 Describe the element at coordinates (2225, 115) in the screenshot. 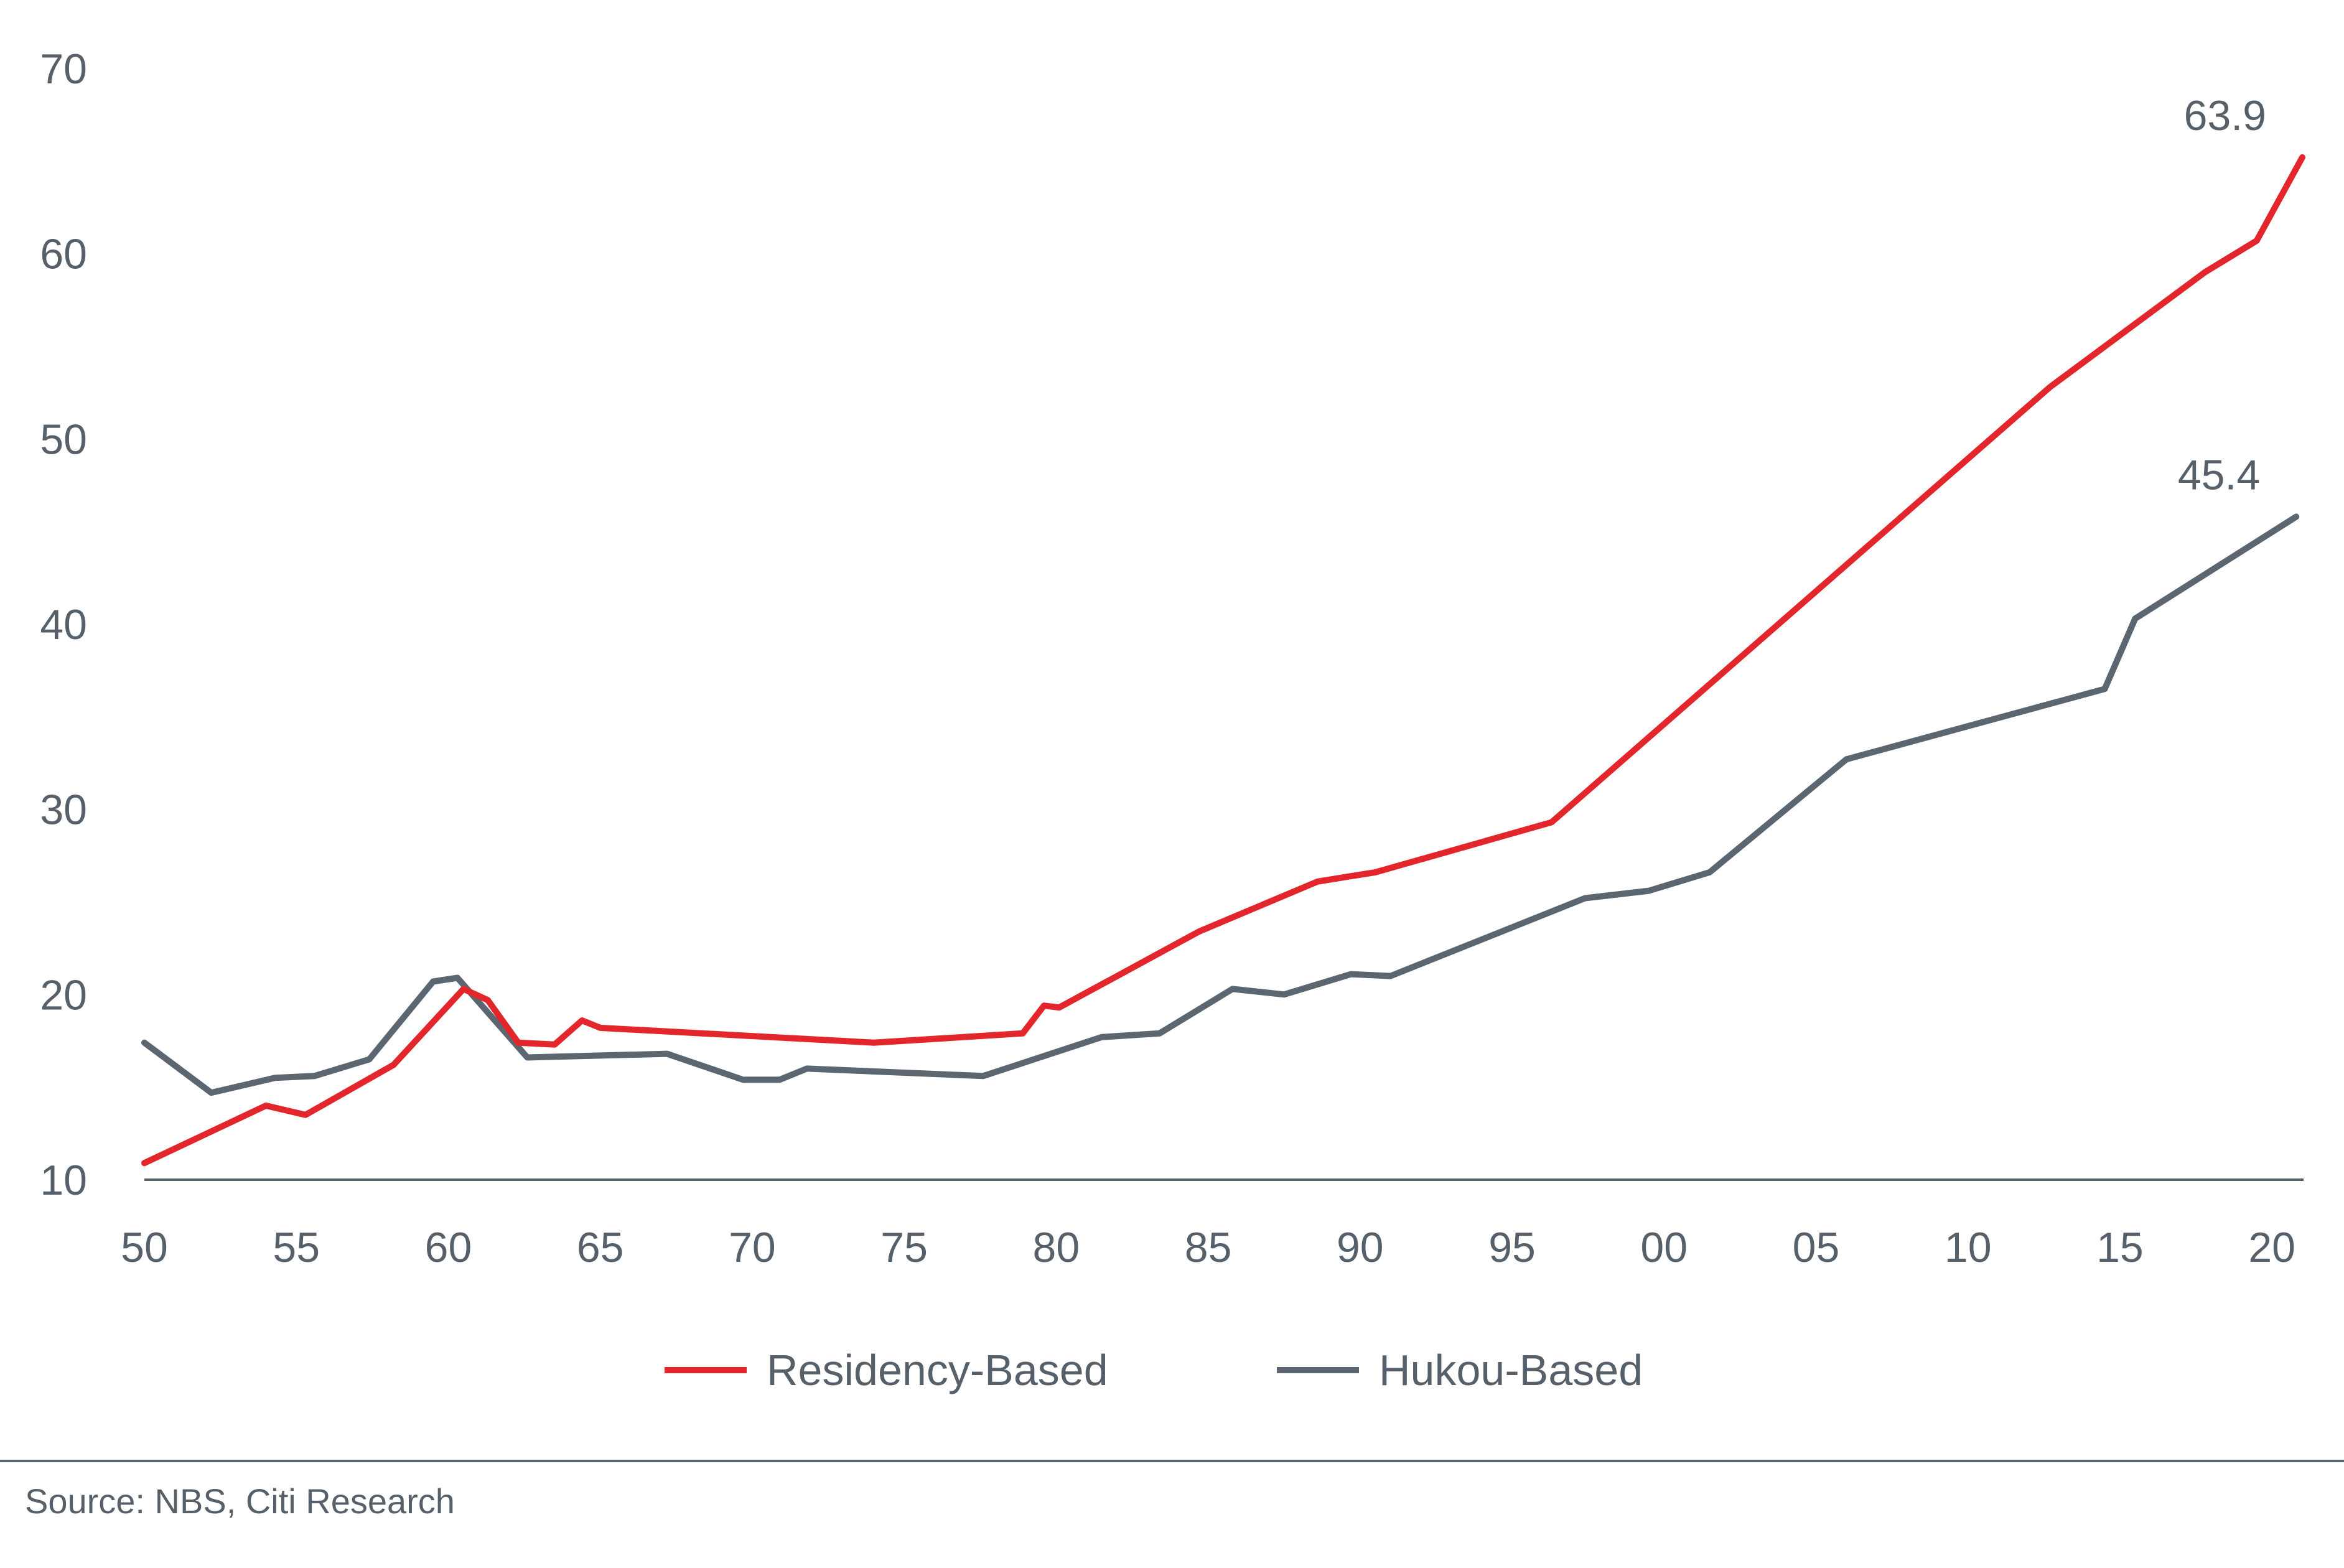

I see `end-label-residency-based: 63.9` at that location.